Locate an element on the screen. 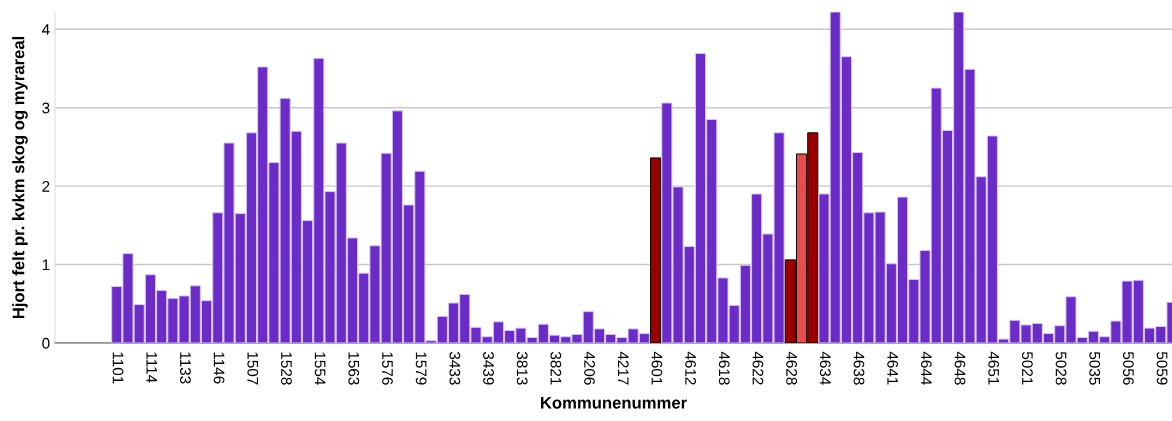 The image size is (1172, 421). x-tick-label: 4648 is located at coordinates (960, 368).